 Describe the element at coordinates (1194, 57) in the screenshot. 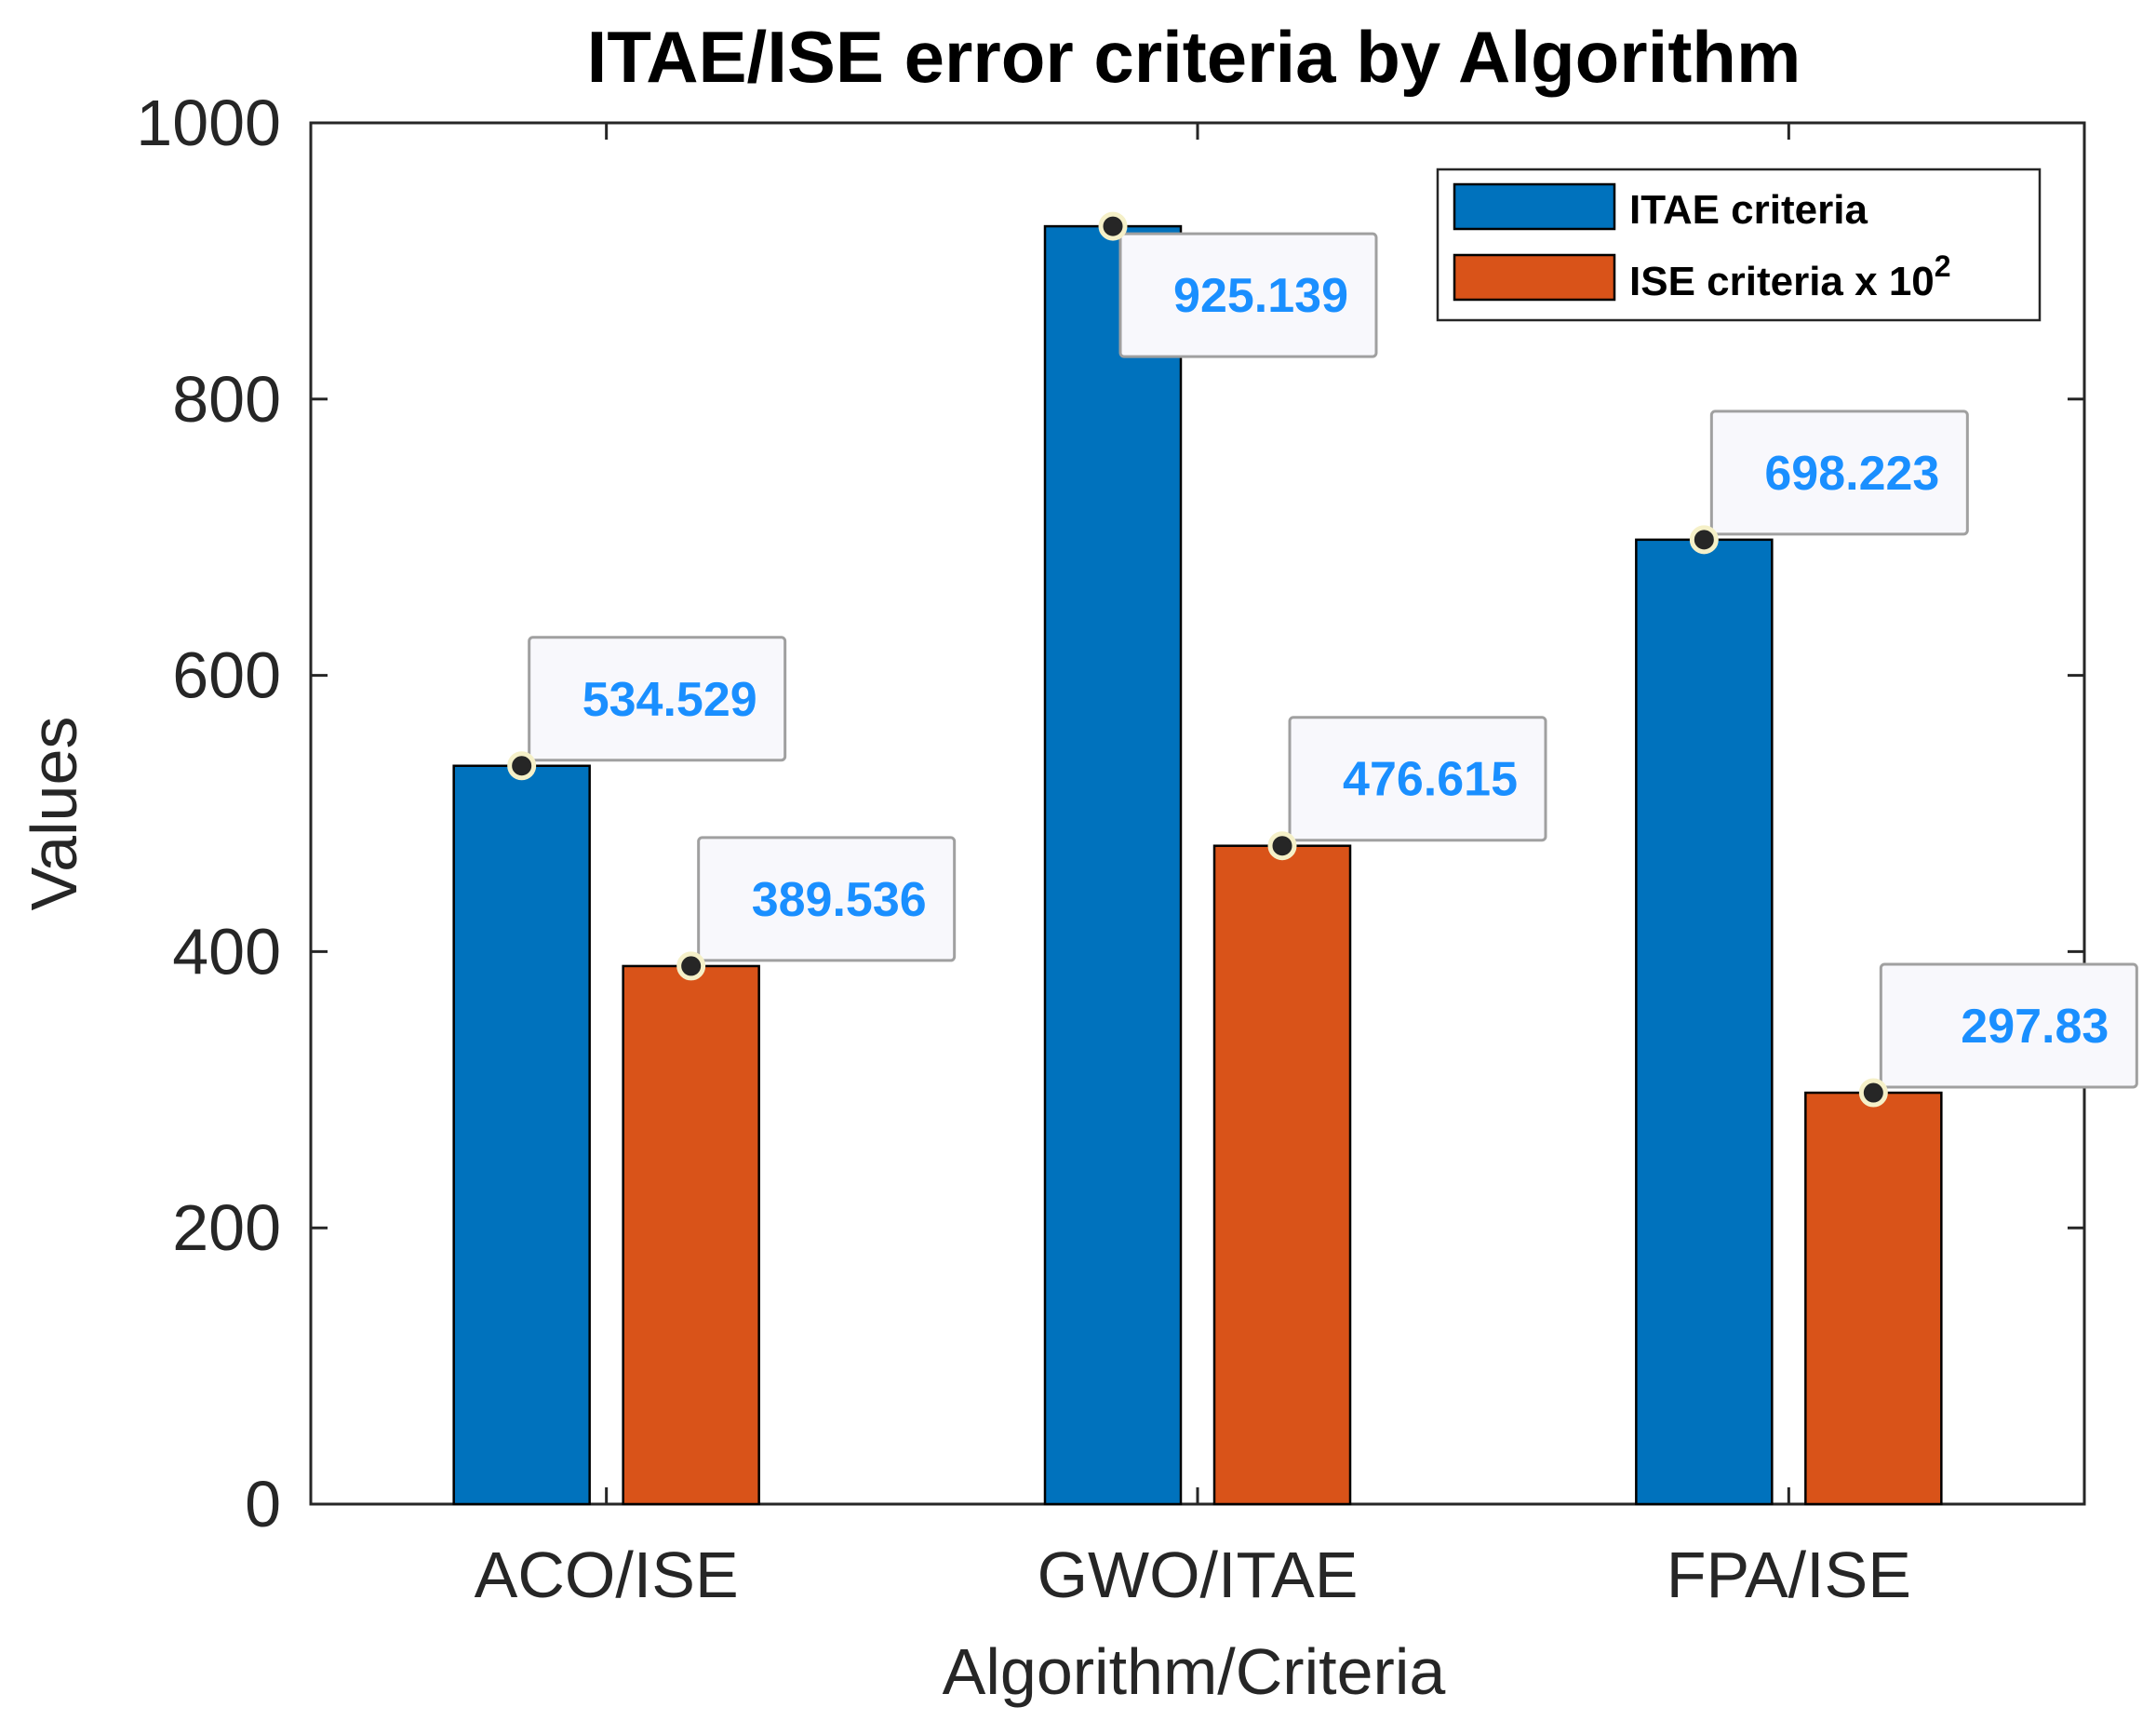

I see `chart-title: ITAE/ISE error criteria by Algorithm` at that location.